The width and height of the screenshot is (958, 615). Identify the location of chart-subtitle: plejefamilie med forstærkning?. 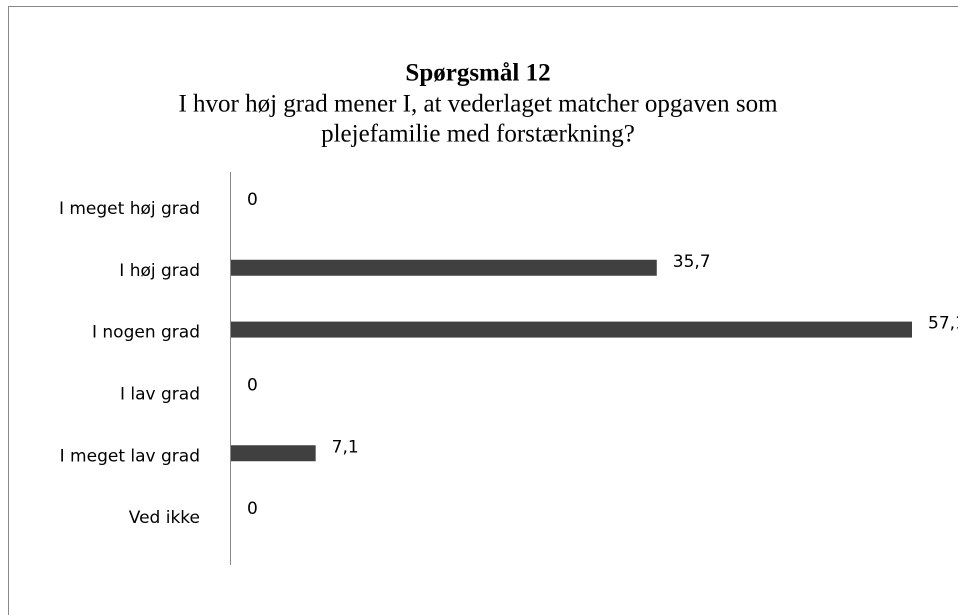
(478, 134).